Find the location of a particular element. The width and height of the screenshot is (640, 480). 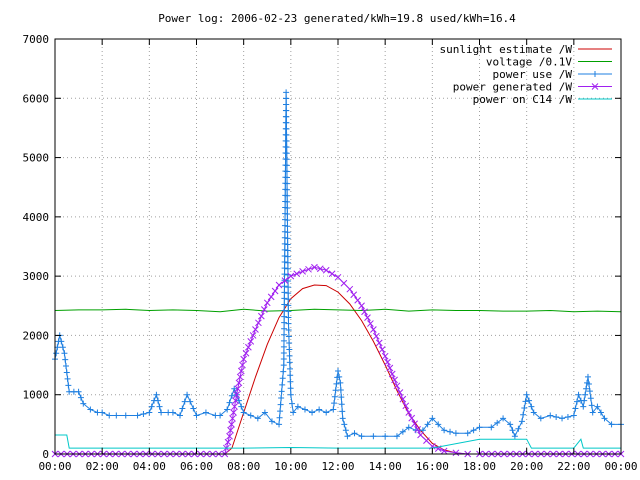

x-tick-label: 16:00 is located at coordinates (432, 466).